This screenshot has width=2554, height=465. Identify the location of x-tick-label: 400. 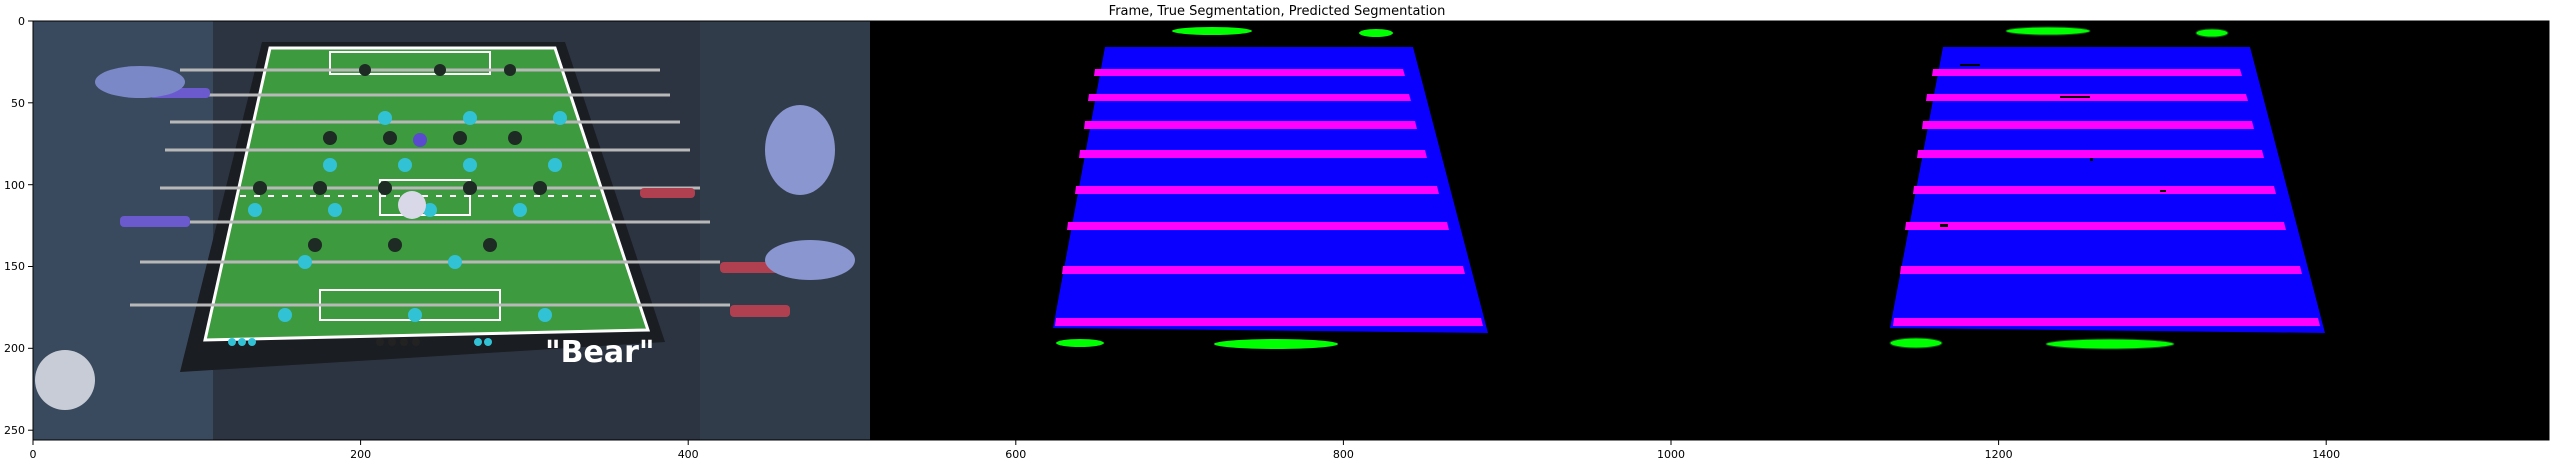
(688, 454).